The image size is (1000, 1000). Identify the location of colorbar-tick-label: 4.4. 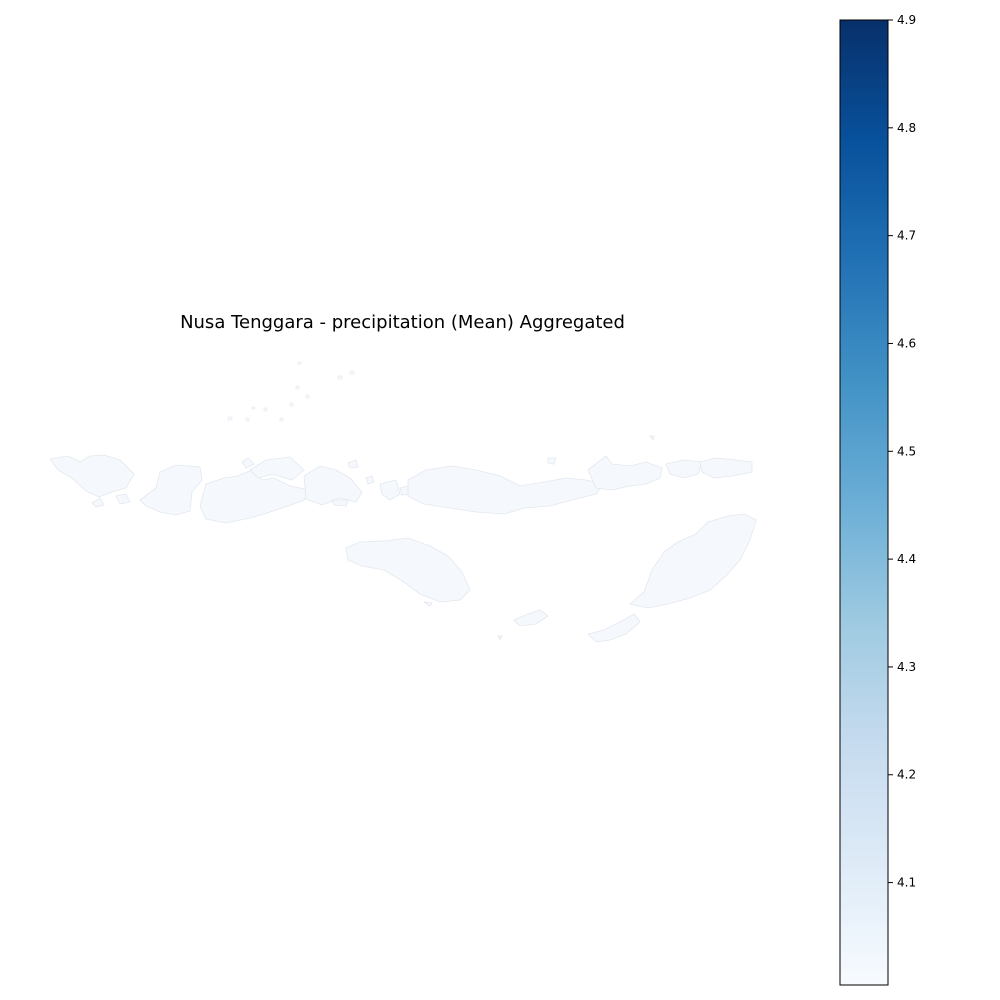
(906, 559).